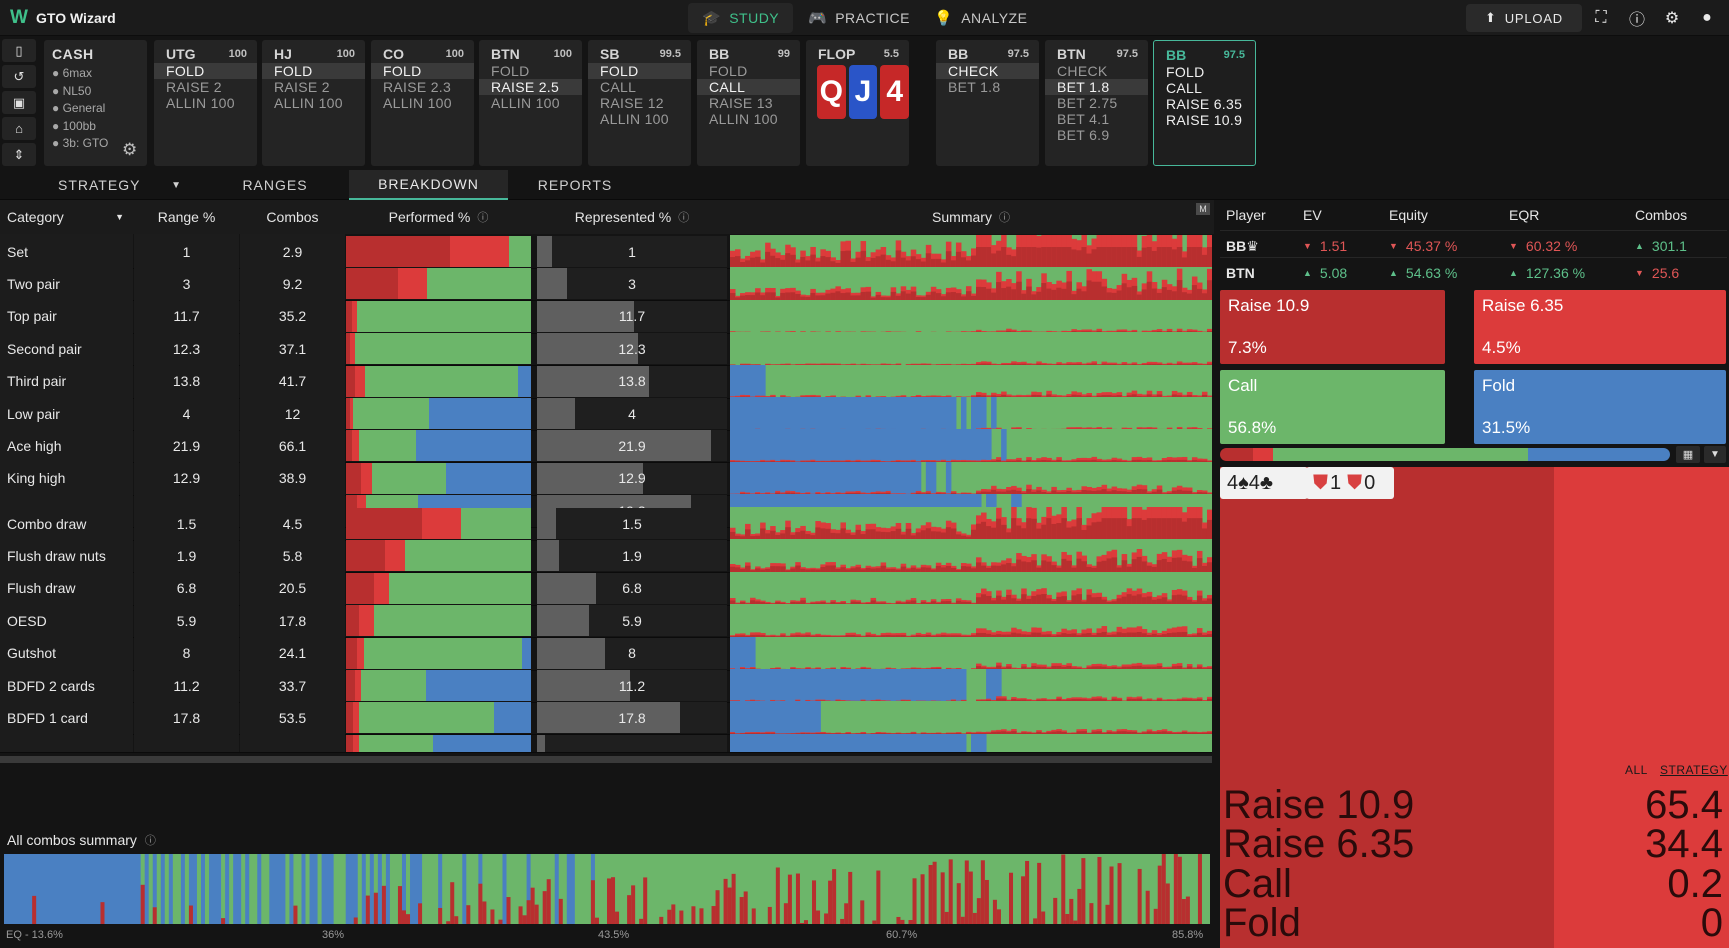 The height and width of the screenshot is (948, 1729). What do you see at coordinates (606, 718) in the screenshot?
I see `table-row: BDFD 1 card 17.8 53.5 17.8` at bounding box center [606, 718].